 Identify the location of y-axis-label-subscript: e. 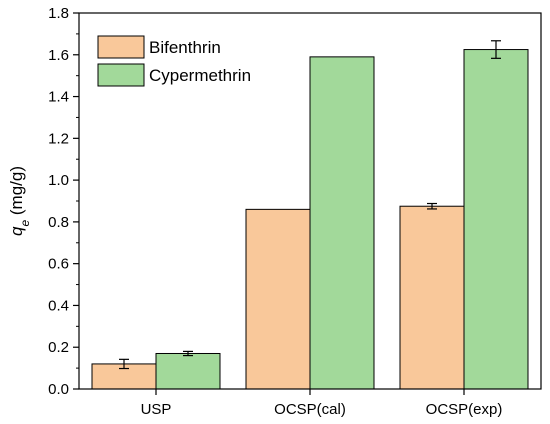
(25, 223).